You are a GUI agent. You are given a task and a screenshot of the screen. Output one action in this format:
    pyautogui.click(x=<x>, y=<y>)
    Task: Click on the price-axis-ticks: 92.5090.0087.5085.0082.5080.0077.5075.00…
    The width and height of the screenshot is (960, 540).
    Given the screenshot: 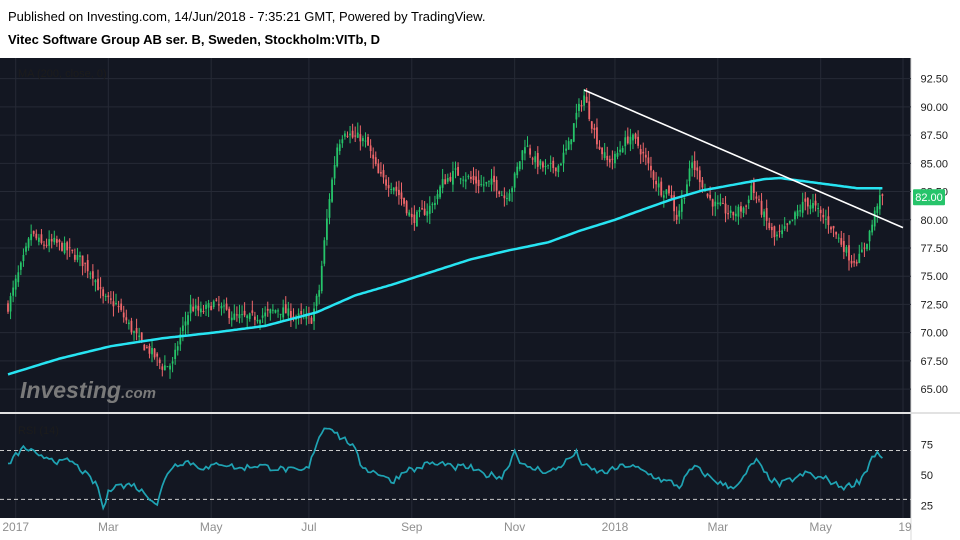 What is the action you would take?
    pyautogui.click(x=934, y=235)
    